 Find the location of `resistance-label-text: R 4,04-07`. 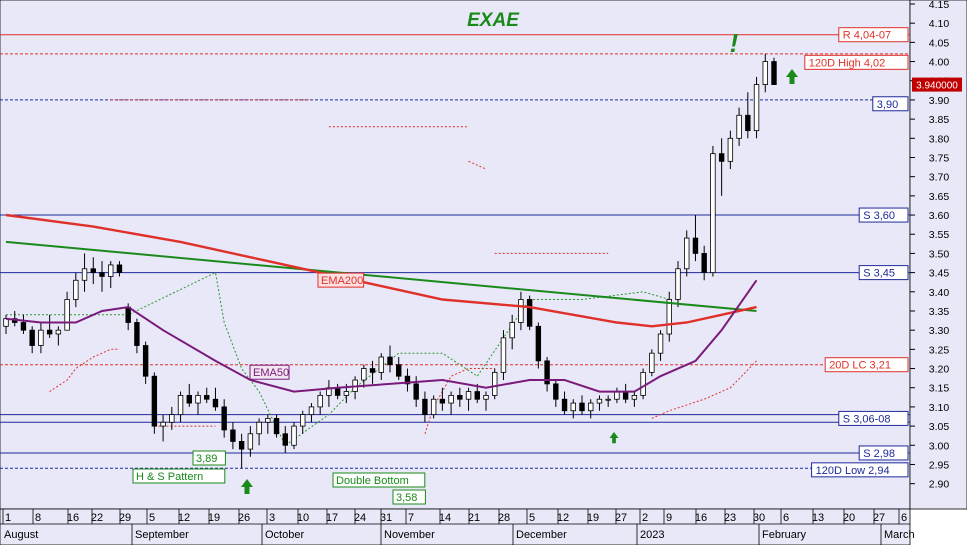

resistance-label-text: R 4,04-07 is located at coordinates (867, 36).